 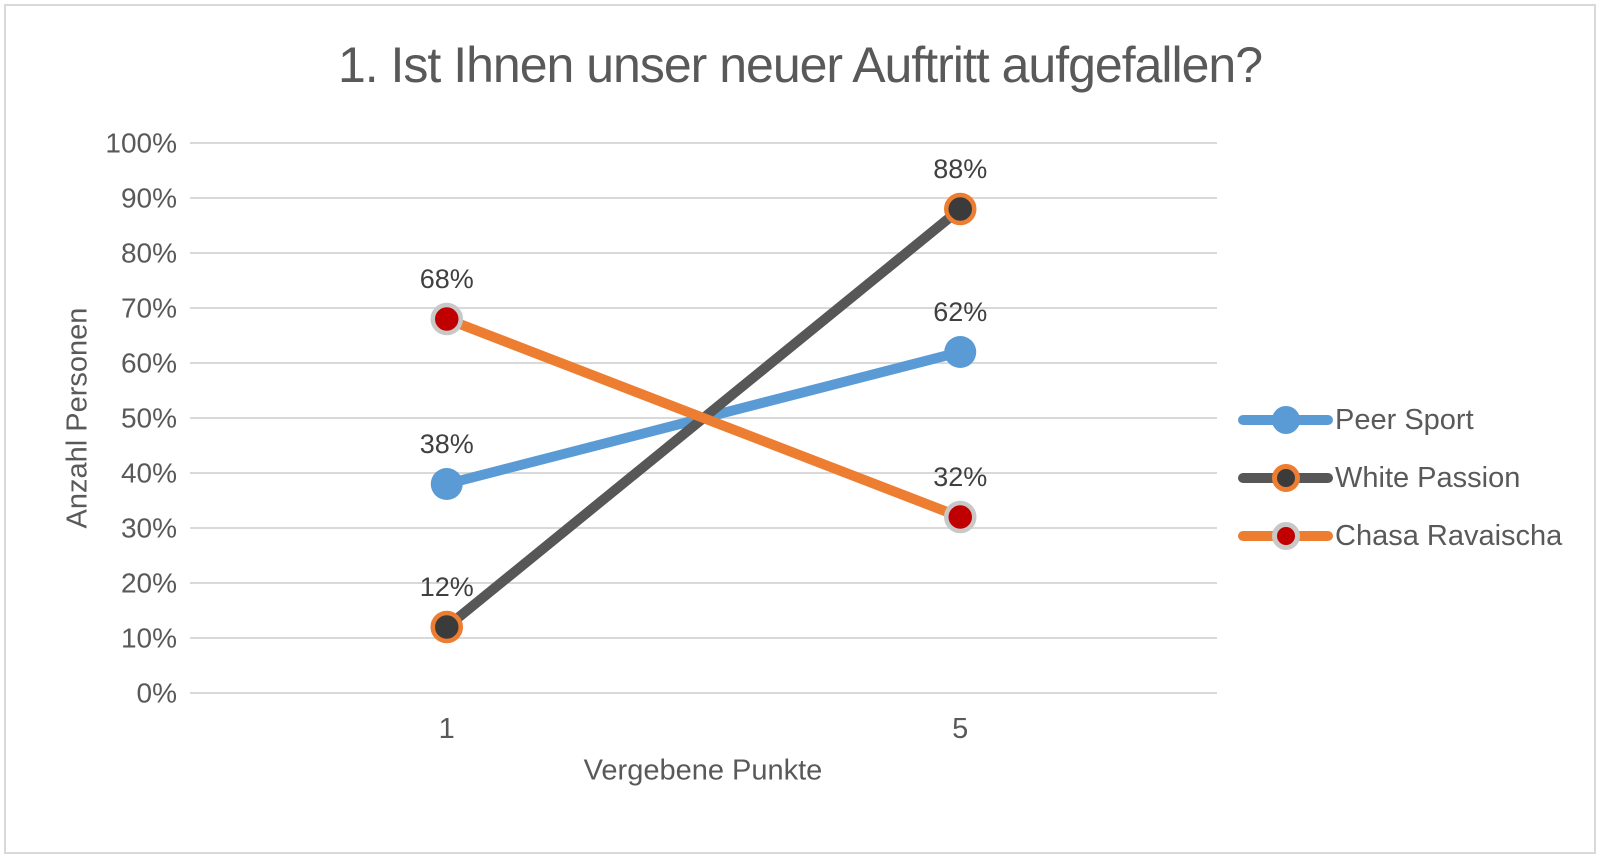 What do you see at coordinates (149, 473) in the screenshot?
I see `y-tick-label: 40%` at bounding box center [149, 473].